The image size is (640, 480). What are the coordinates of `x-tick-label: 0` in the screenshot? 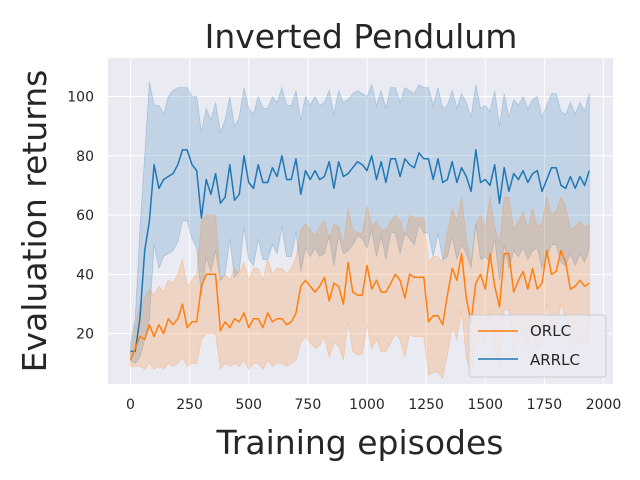 It's located at (130, 405).